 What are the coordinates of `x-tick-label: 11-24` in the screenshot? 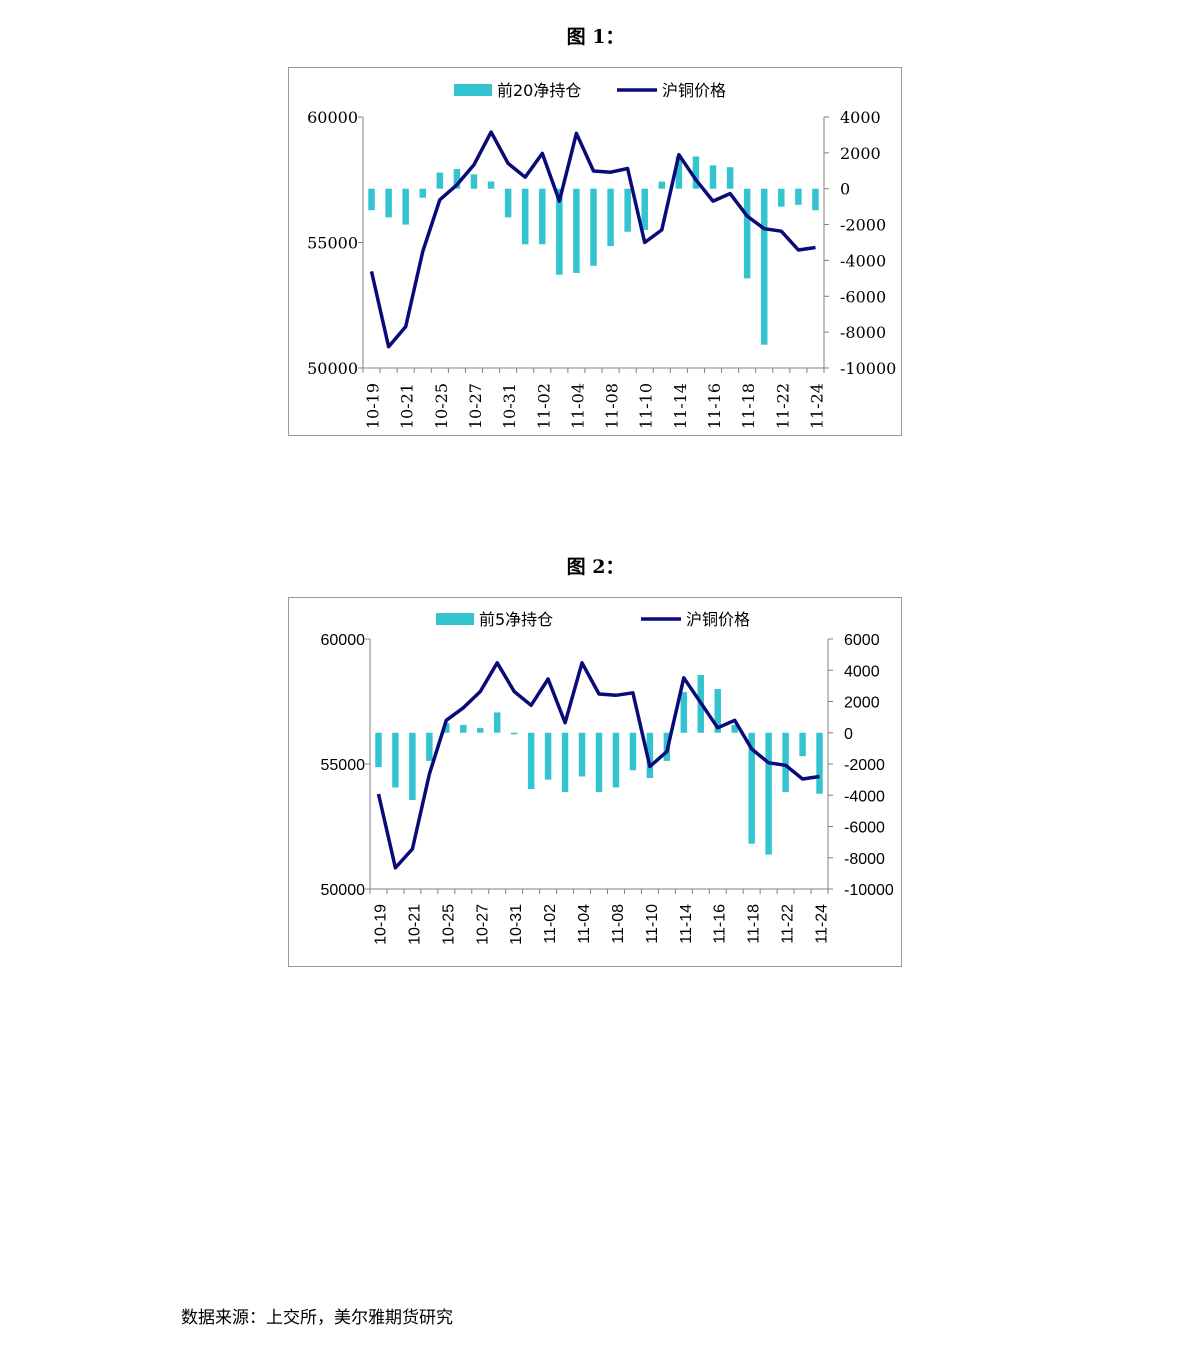 It's located at (822, 924).